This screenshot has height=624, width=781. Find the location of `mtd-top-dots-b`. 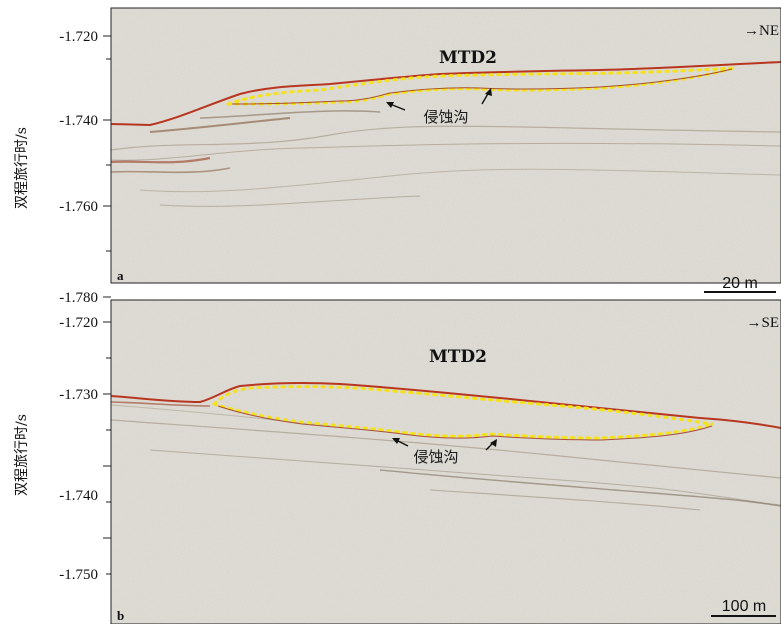

mtd-top-dots-b is located at coordinates (463, 405).